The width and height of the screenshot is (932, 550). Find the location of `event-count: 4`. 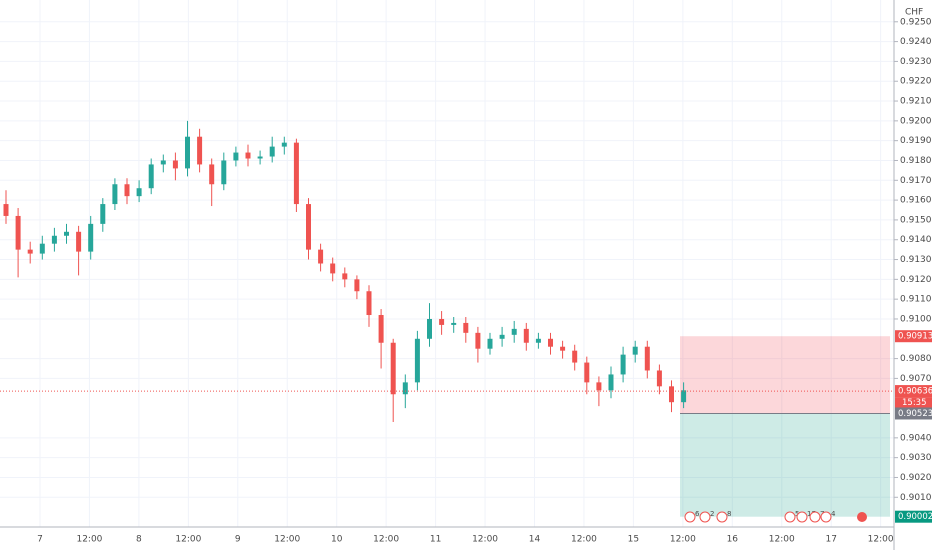

event-count: 4 is located at coordinates (833, 514).